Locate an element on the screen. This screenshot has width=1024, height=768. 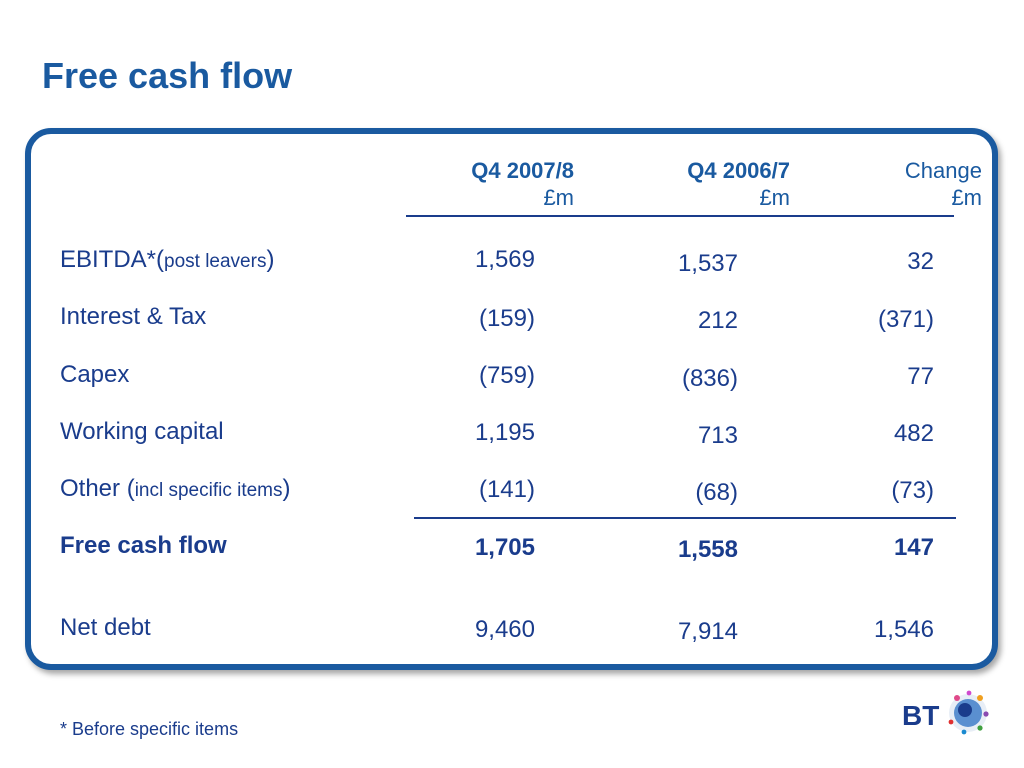
total-divider is located at coordinates (685, 518).